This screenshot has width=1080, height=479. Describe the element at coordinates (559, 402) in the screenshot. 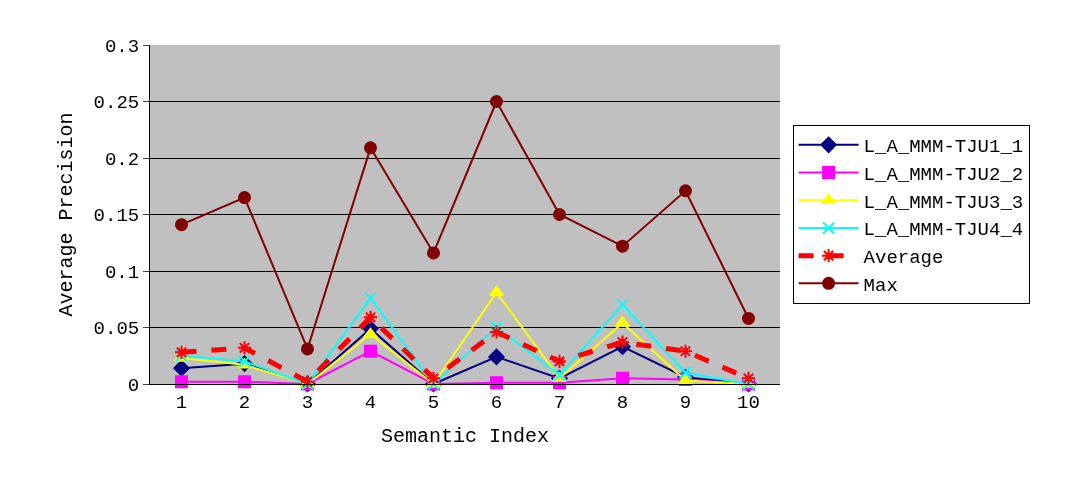

I see `x-tick-label: 7` at that location.